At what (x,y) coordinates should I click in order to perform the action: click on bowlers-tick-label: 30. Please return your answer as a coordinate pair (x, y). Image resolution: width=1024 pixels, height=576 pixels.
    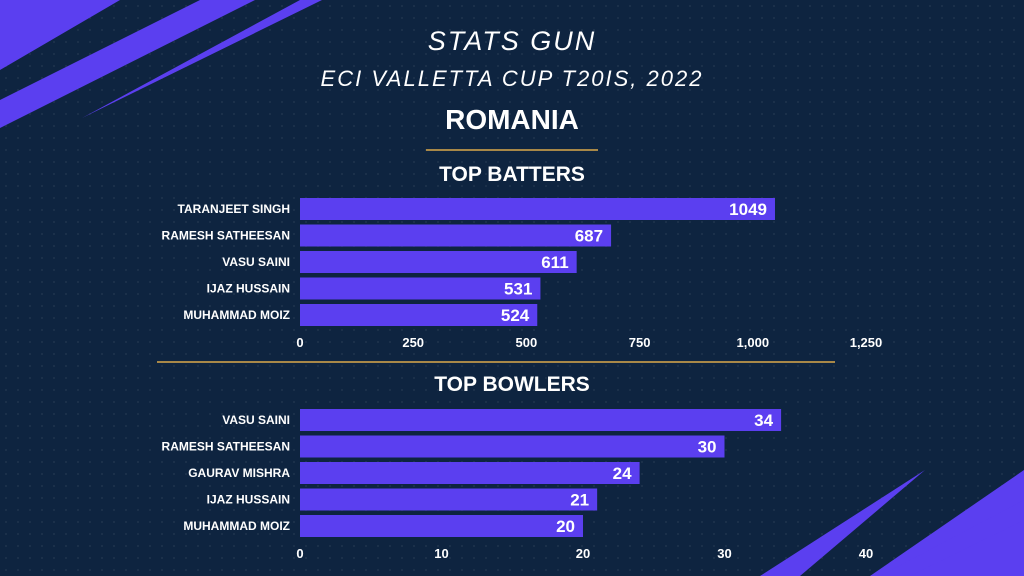
    Looking at the image, I should click on (724, 553).